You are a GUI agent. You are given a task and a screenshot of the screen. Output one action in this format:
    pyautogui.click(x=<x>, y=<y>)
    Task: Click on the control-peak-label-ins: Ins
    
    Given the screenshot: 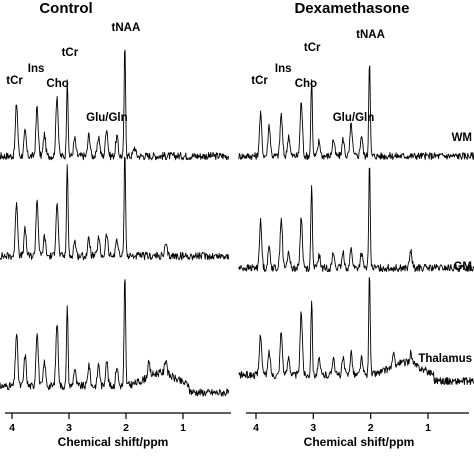 What is the action you would take?
    pyautogui.click(x=36, y=69)
    